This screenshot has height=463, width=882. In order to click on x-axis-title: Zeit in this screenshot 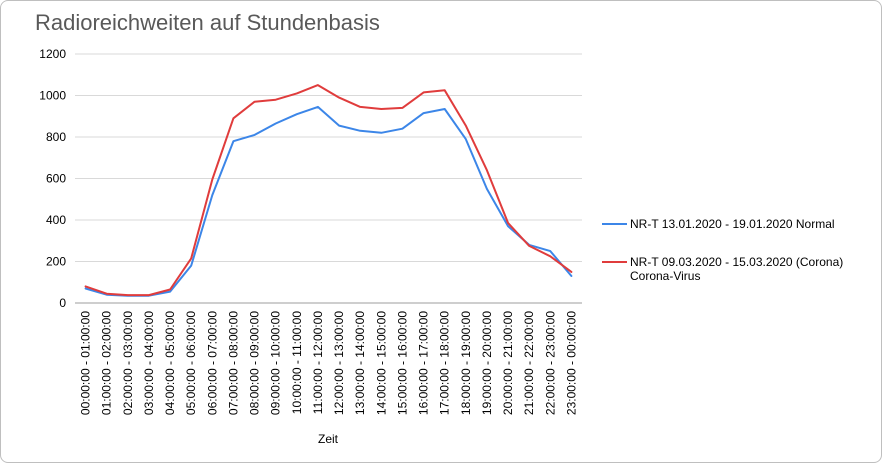, I will do `click(328, 439)`.